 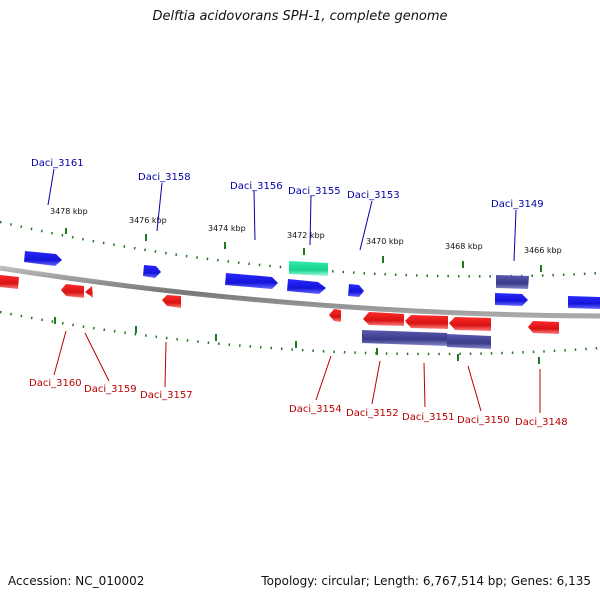 What do you see at coordinates (303, 250) in the screenshot?
I see `forward-major-ticks` at bounding box center [303, 250].